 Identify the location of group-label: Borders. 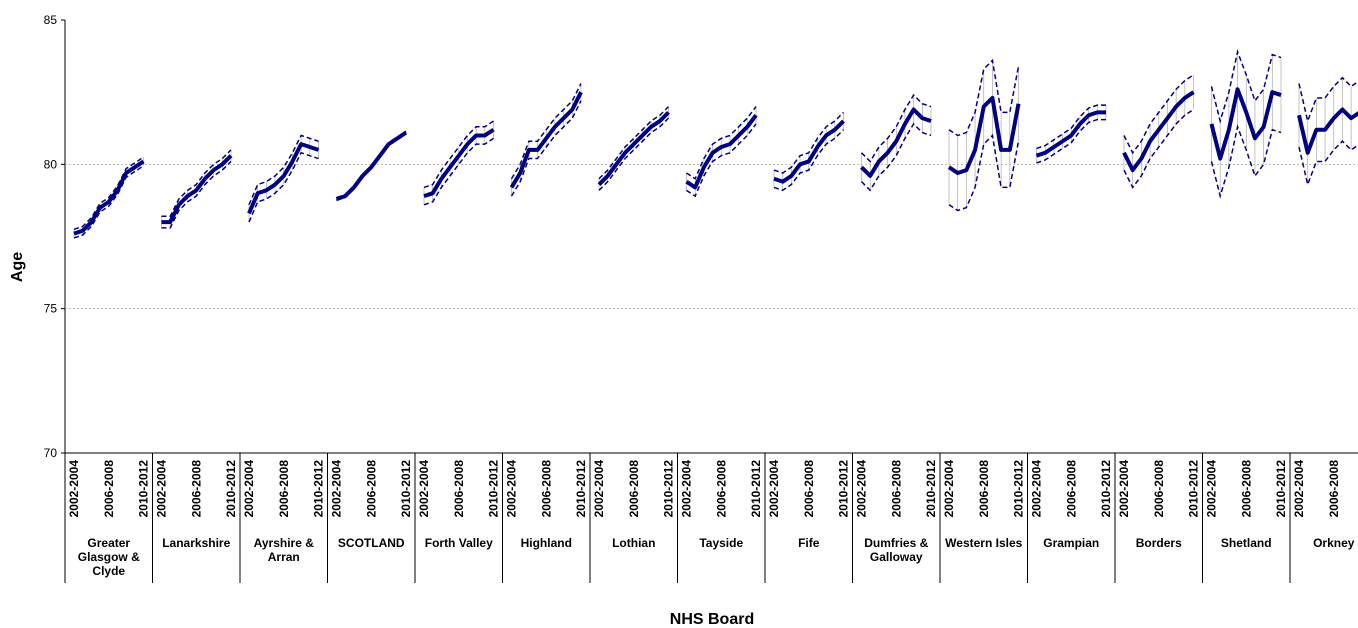
(1158, 543).